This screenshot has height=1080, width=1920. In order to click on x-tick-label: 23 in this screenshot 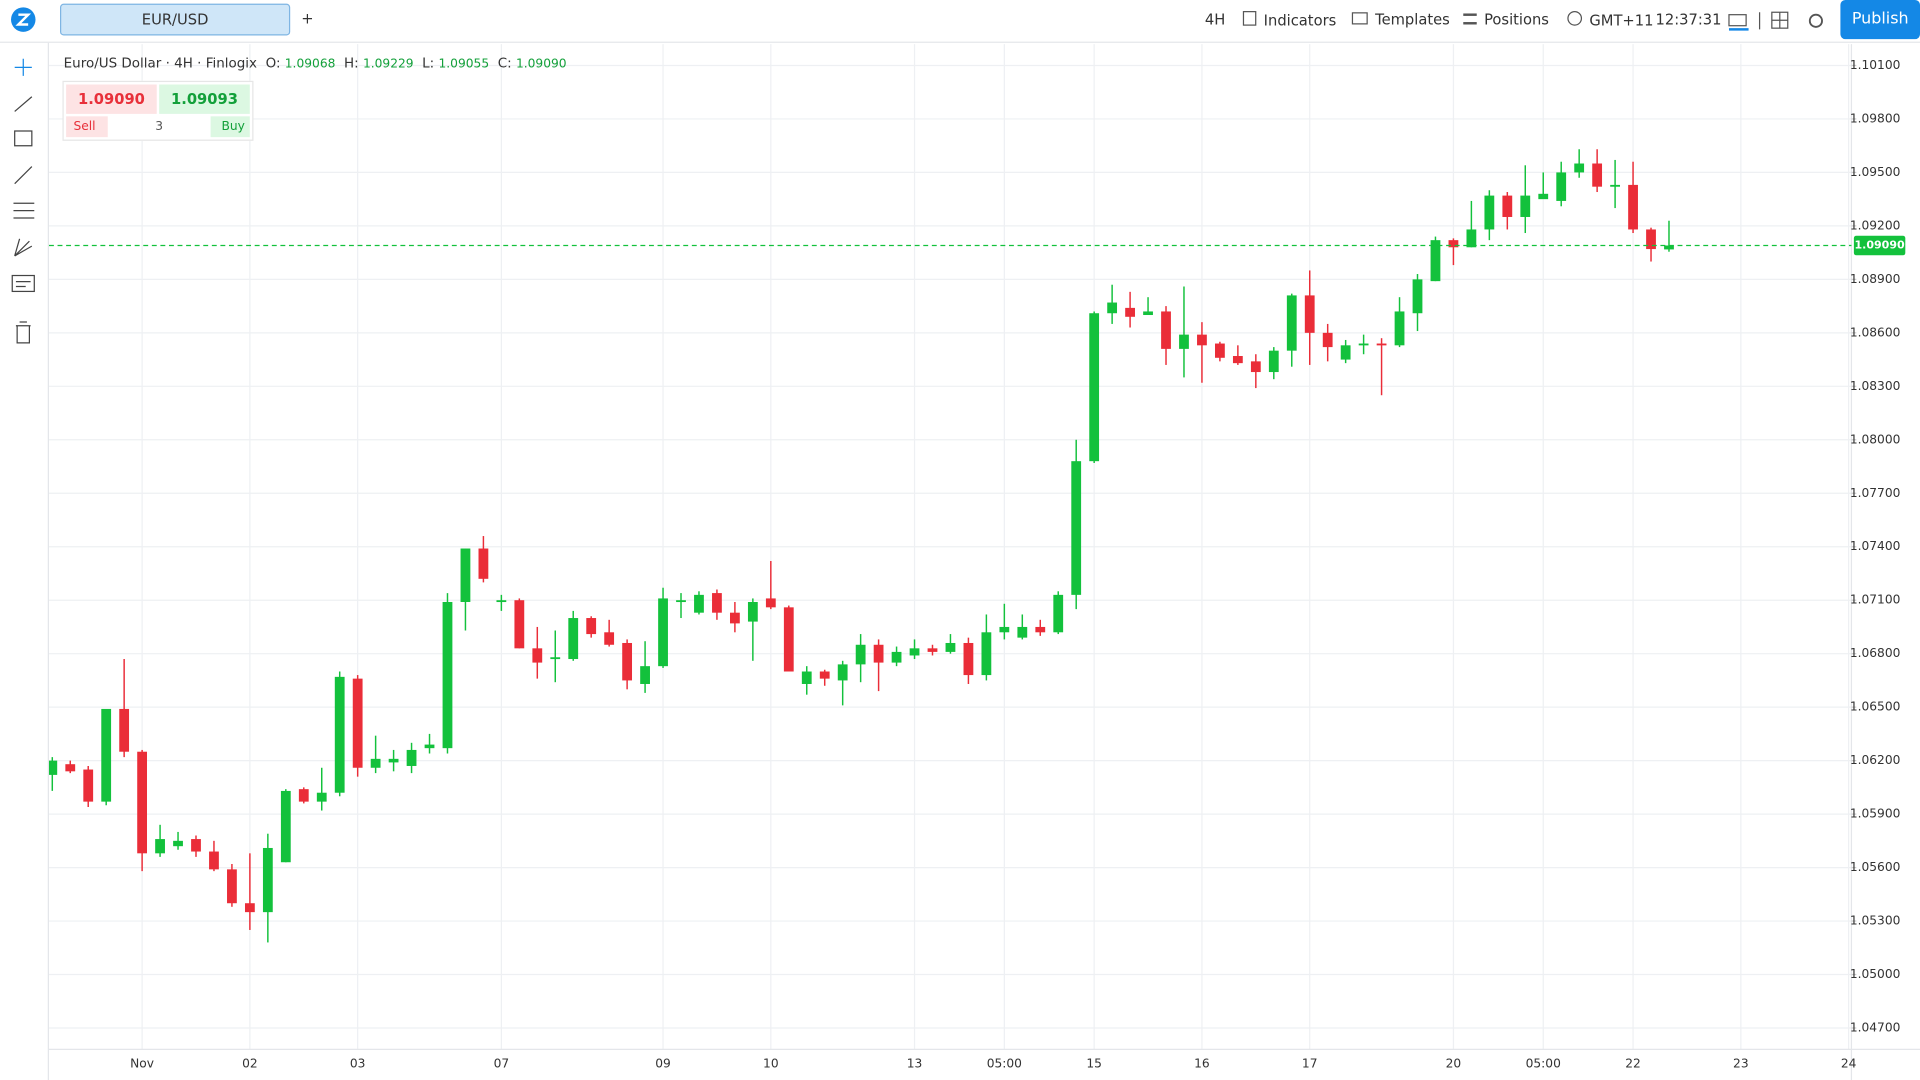, I will do `click(1741, 1064)`.